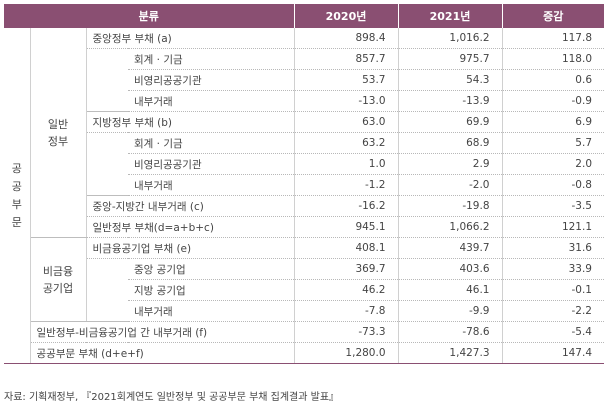 The height and width of the screenshot is (408, 608). Describe the element at coordinates (449, 248) in the screenshot. I see `value-2021: 439.7` at that location.